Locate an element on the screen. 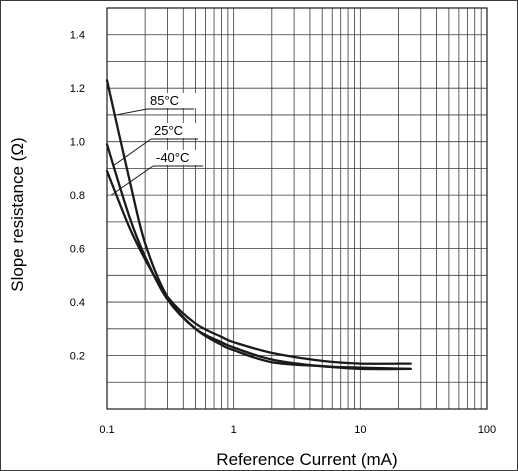  y-tick-label: 1.0 is located at coordinates (77, 143).